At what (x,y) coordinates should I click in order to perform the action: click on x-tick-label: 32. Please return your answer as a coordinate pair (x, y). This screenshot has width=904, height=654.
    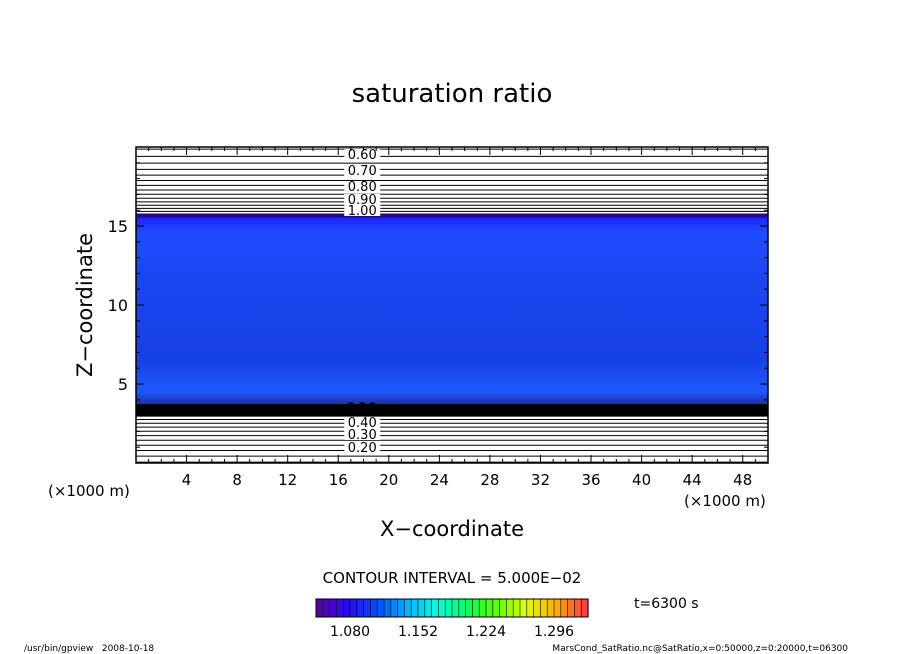
    Looking at the image, I should click on (540, 480).